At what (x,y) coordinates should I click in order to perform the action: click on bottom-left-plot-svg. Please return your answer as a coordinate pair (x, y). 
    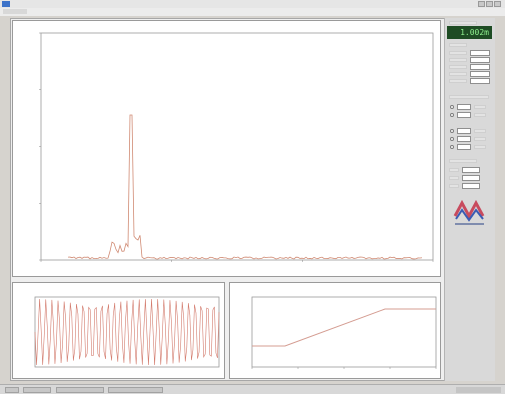
    Looking at the image, I should click on (119, 331).